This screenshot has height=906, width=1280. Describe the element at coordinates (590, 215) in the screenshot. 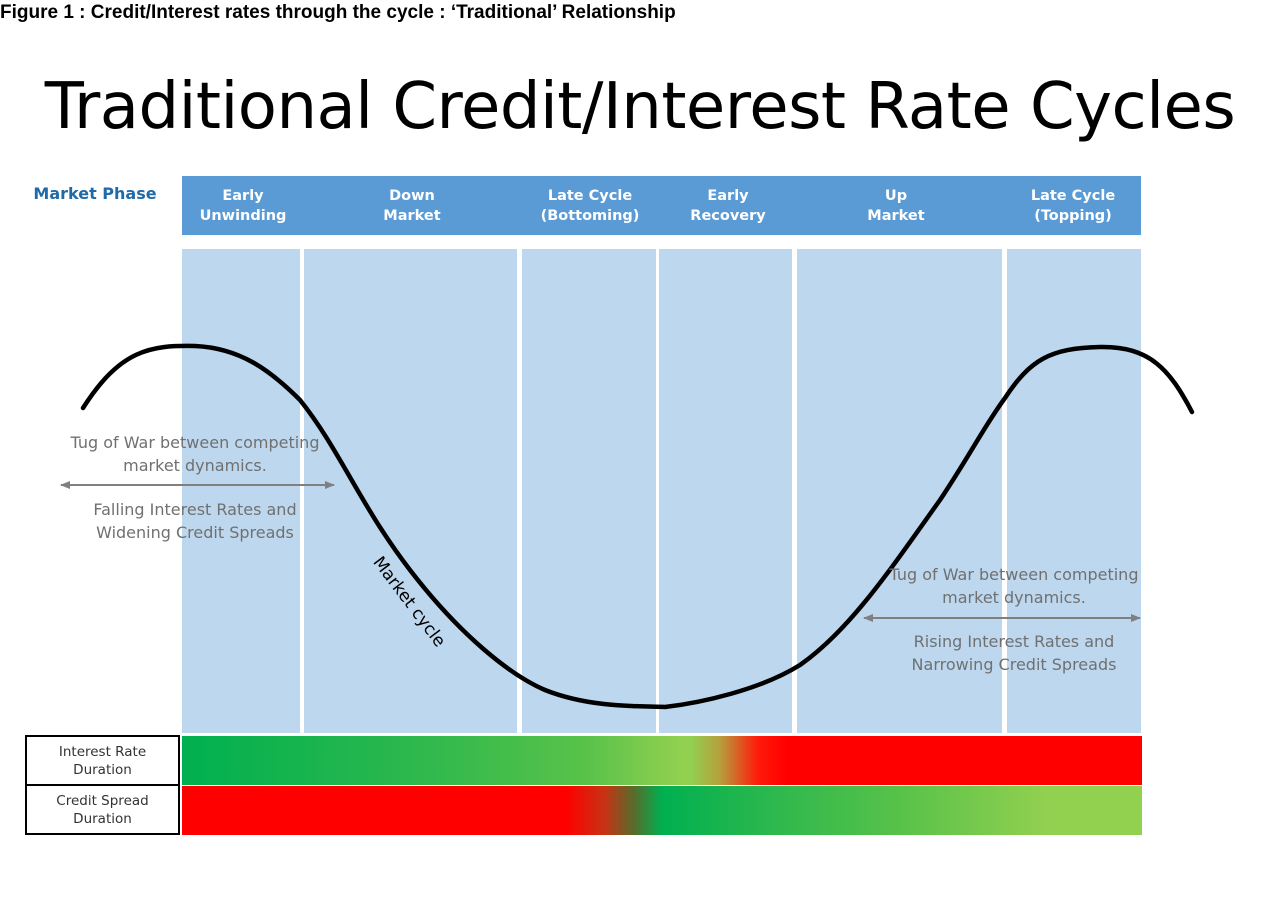

I see `phase-line2: (Bottoming)` at that location.